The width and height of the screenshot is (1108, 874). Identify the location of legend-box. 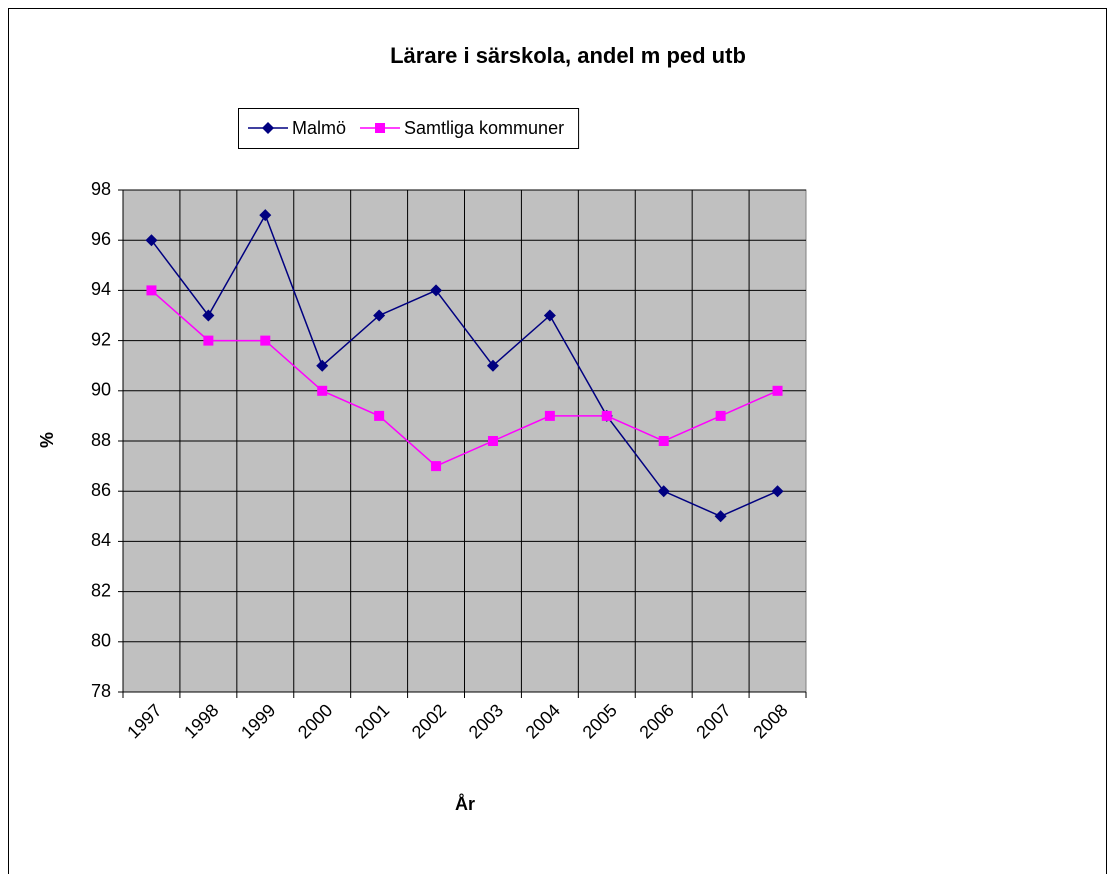
(409, 128).